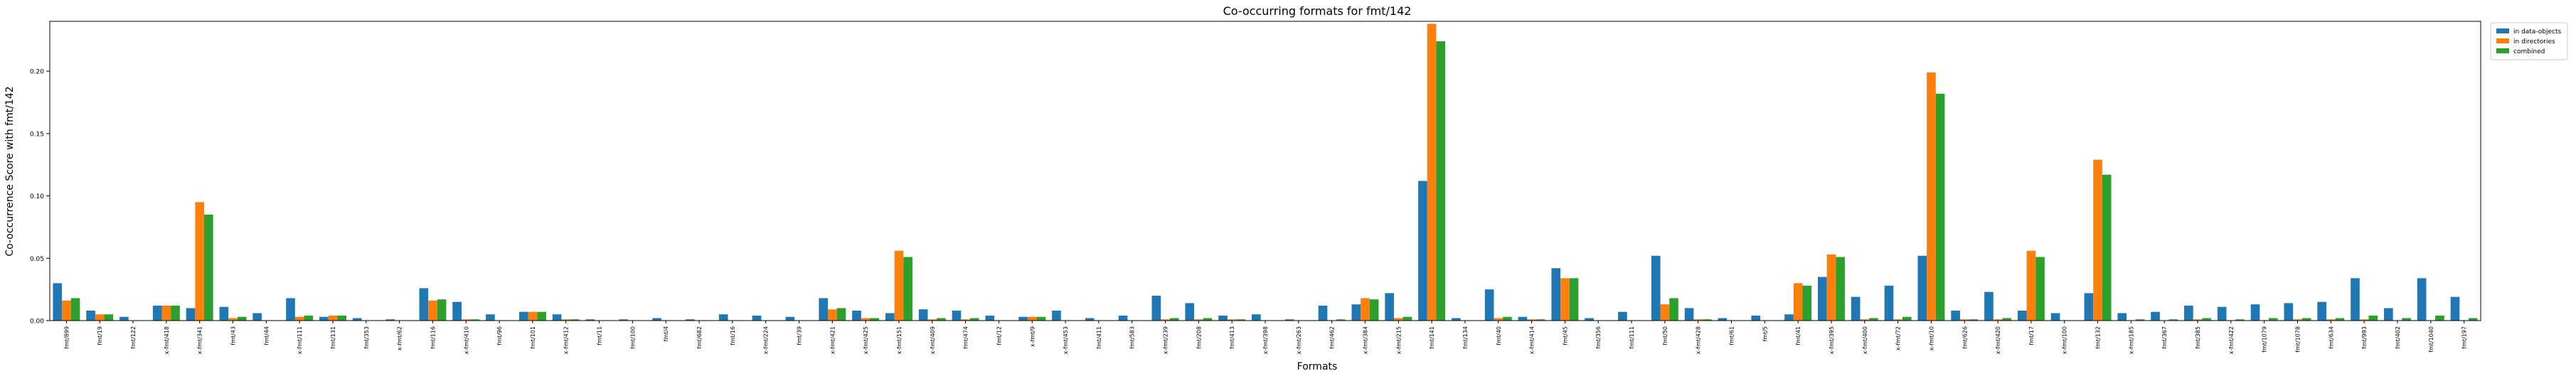 The height and width of the screenshot is (381, 2576). I want to click on y-tick-label: 0.20, so click(37, 72).